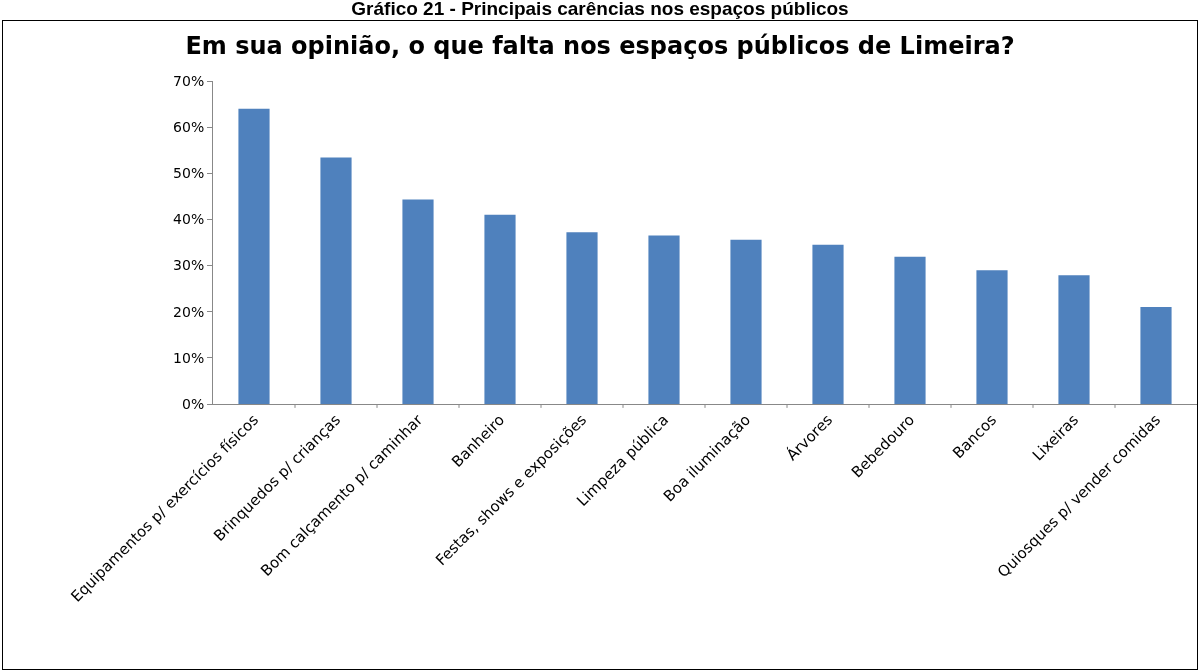 This screenshot has width=1200, height=671. What do you see at coordinates (189, 127) in the screenshot?
I see `y-tick-label: 60%` at bounding box center [189, 127].